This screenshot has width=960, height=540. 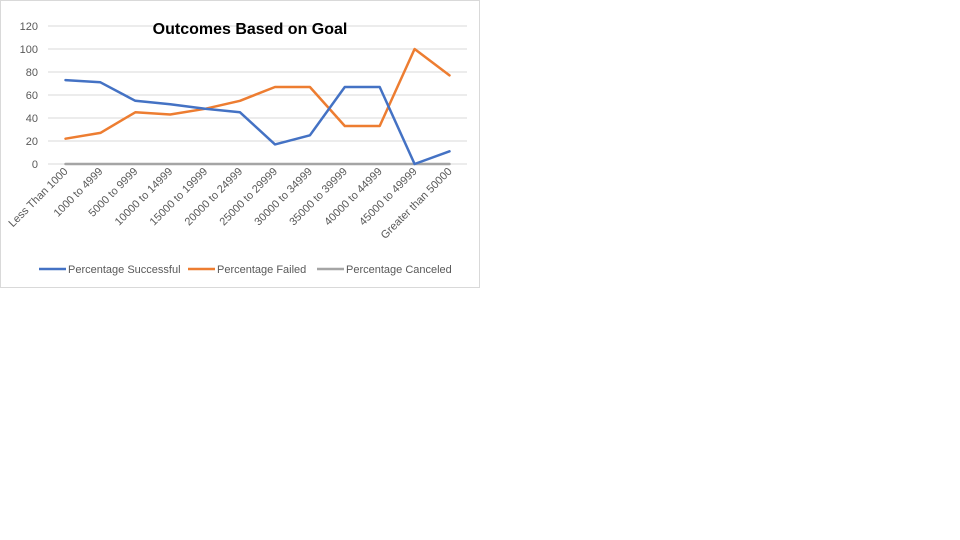 I want to click on y-axis-ticks: 0 20 40 60 80 100 120, so click(x=29, y=96).